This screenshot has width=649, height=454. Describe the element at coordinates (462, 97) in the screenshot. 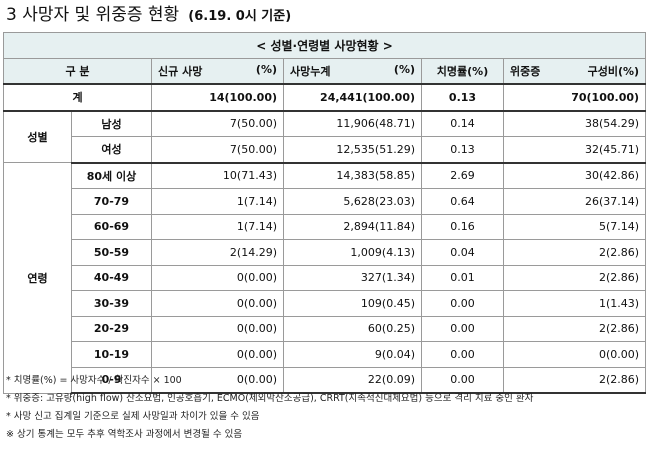

I see `total-fatality: 0.13` at that location.